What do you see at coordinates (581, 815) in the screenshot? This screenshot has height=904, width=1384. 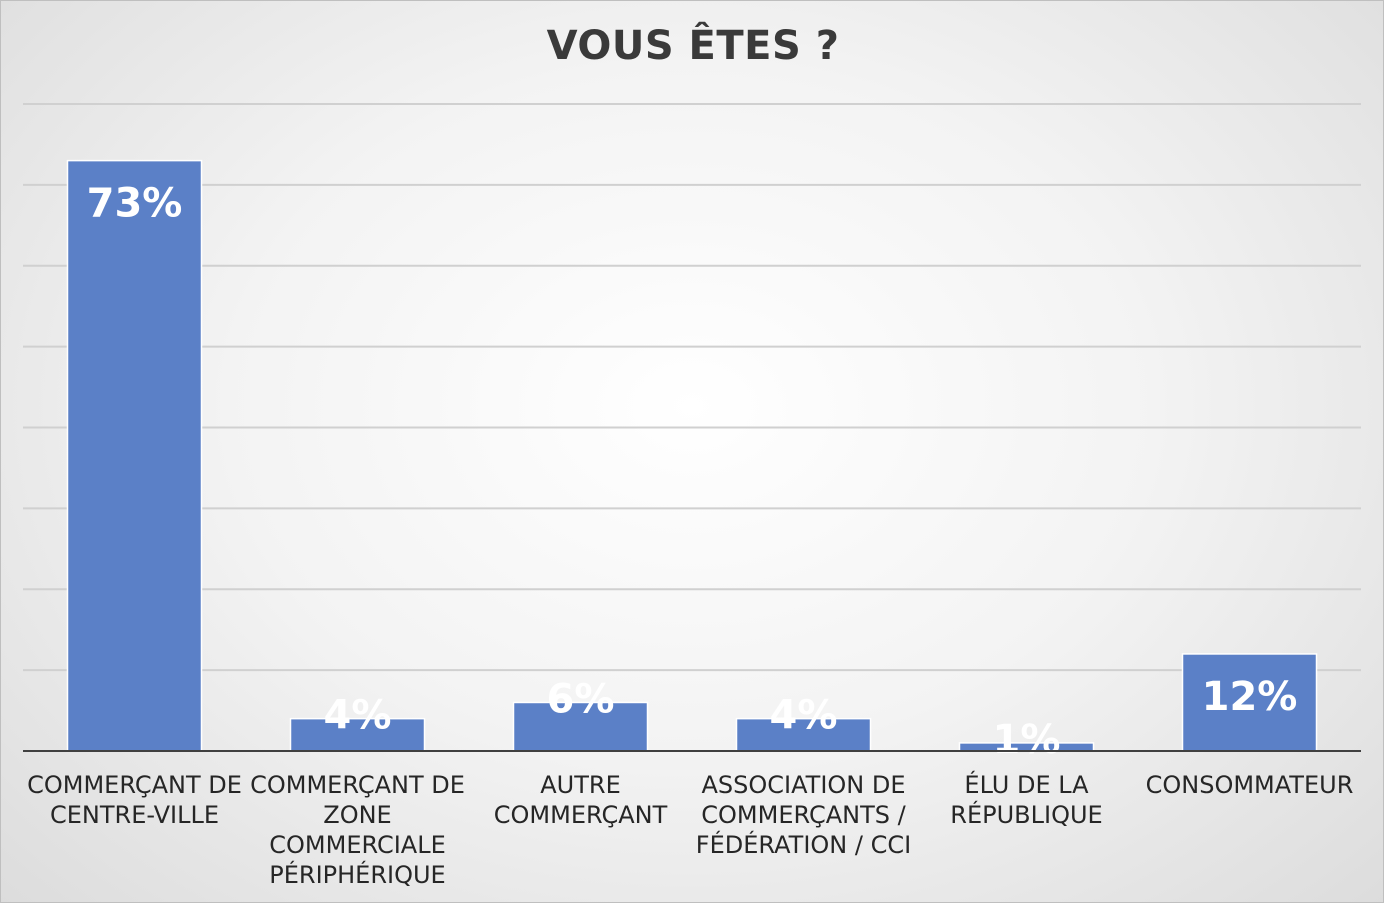 I see `category-label-line: COMMERÇANT` at bounding box center [581, 815].